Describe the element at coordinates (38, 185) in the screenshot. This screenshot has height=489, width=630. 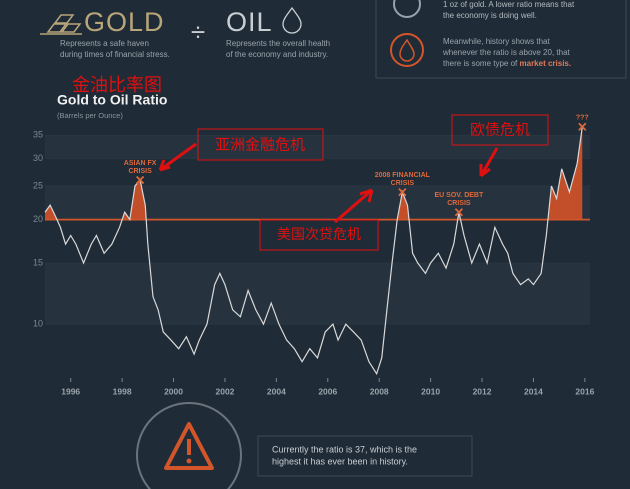
I see `y-tick-label: 25` at that location.